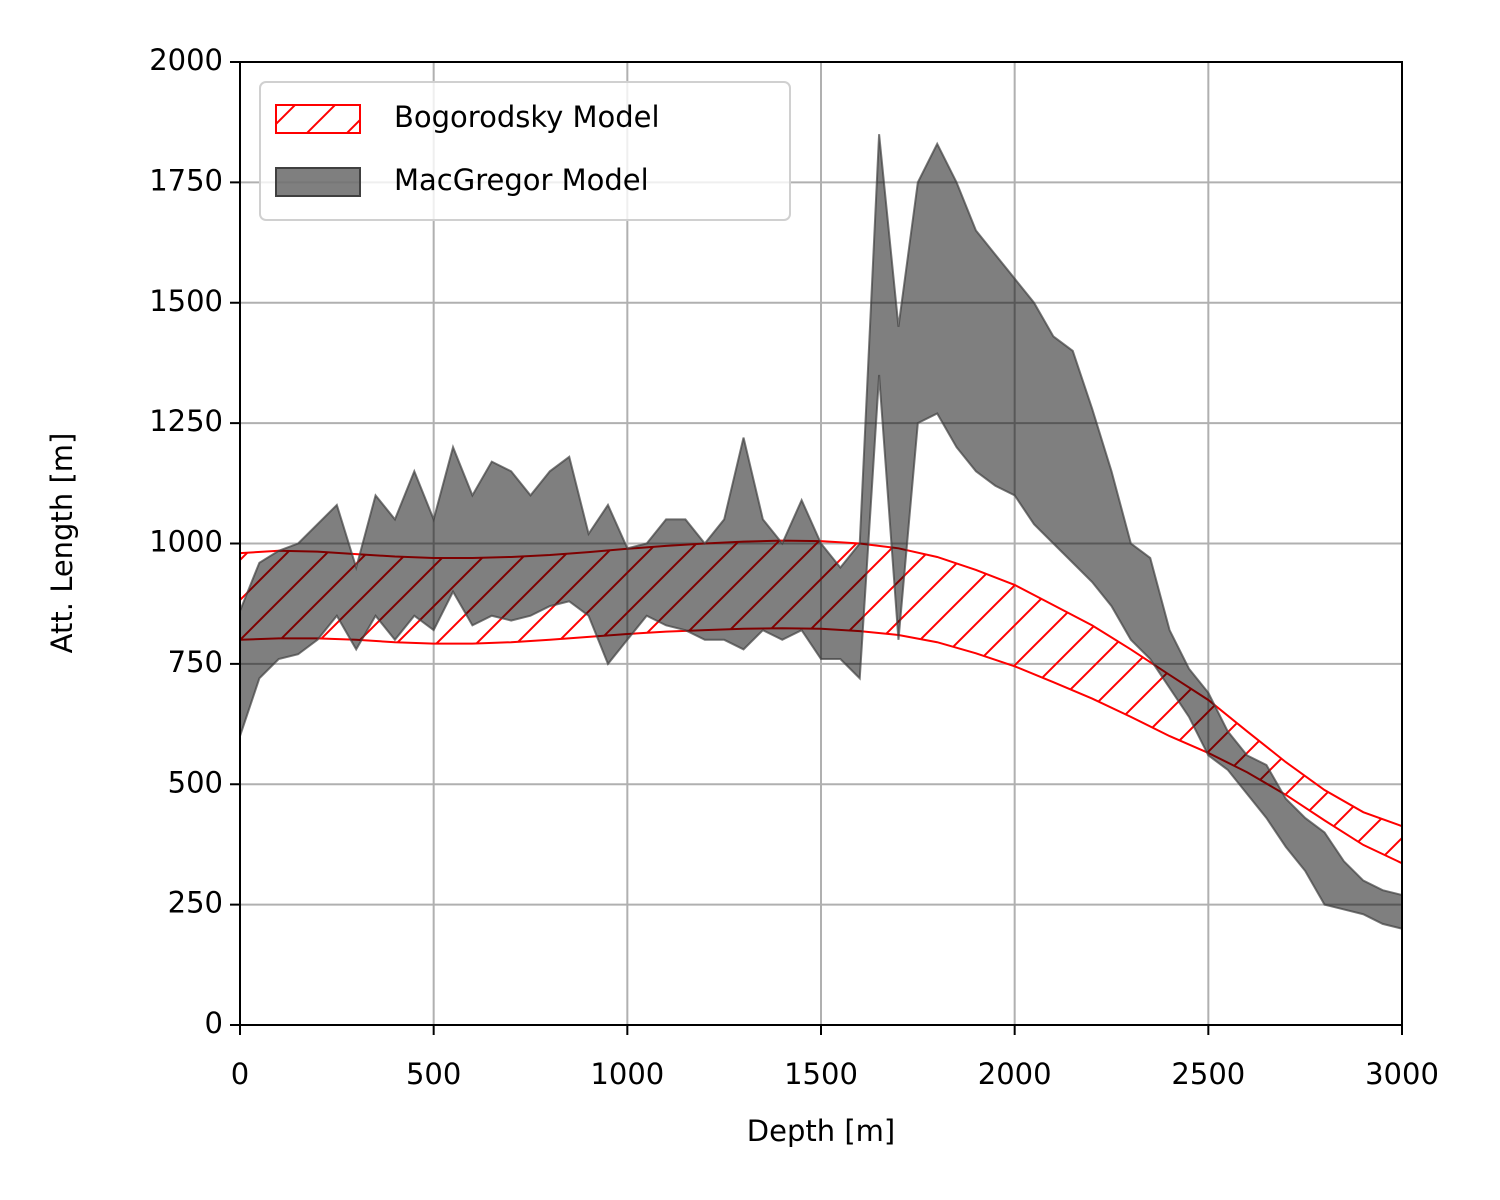 The width and height of the screenshot is (1500, 1200). Describe the element at coordinates (195, 903) in the screenshot. I see `y-tick-label: 250` at that location.